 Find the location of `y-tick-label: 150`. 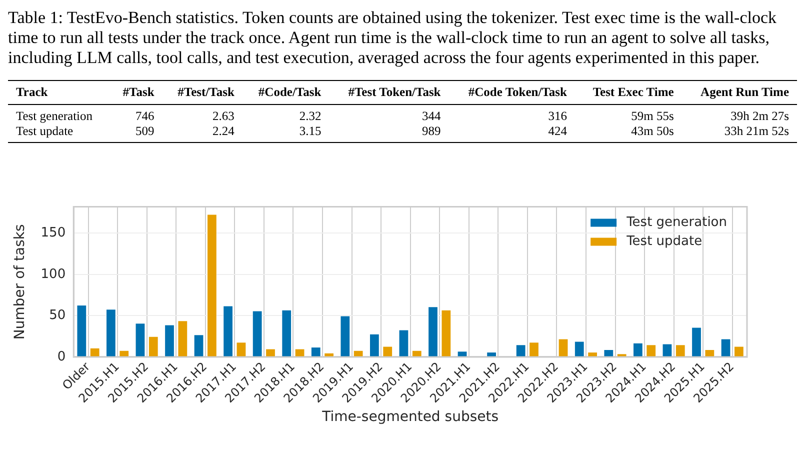

y-tick-label: 150 is located at coordinates (53, 233).